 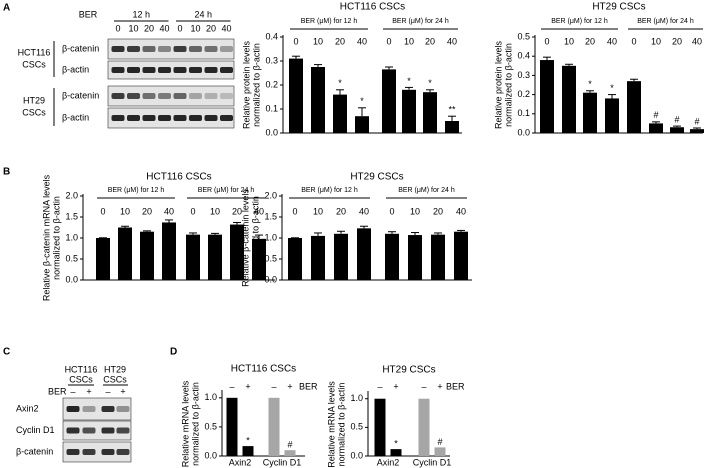 What do you see at coordinates (88, 14) in the screenshot?
I see `treatment-label: BER` at bounding box center [88, 14].